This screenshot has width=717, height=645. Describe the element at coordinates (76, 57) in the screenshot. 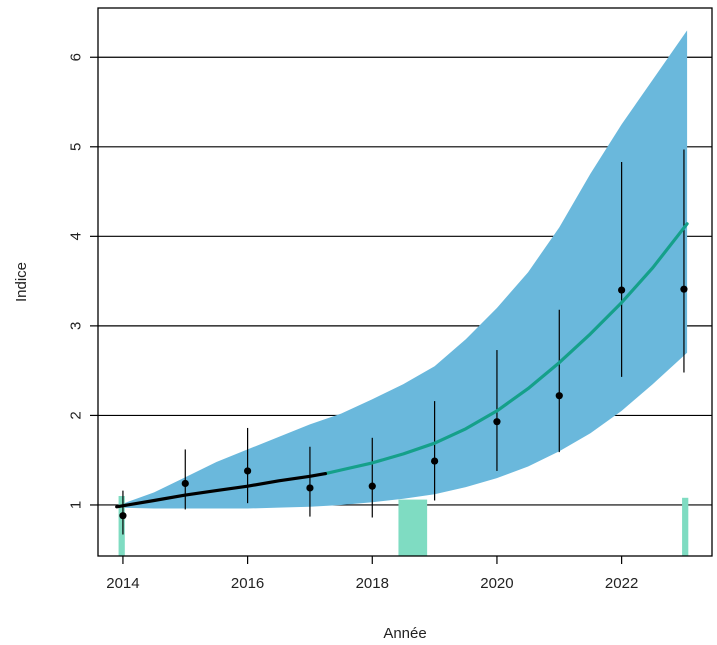

I see `y-tick-label: 6` at that location.